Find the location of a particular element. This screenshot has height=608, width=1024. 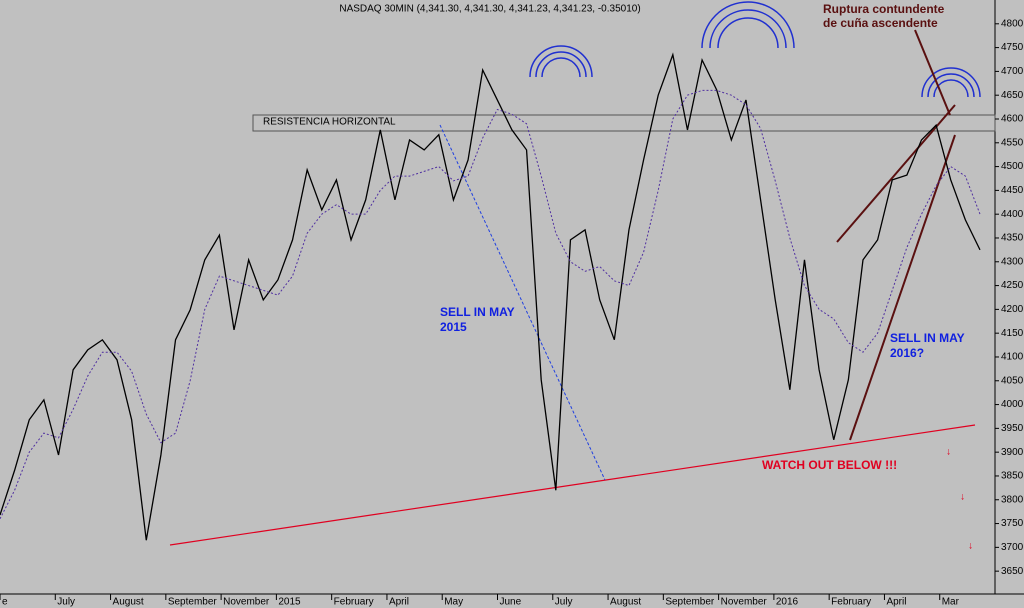

y-tick-label: 4100 is located at coordinates (1012, 357).